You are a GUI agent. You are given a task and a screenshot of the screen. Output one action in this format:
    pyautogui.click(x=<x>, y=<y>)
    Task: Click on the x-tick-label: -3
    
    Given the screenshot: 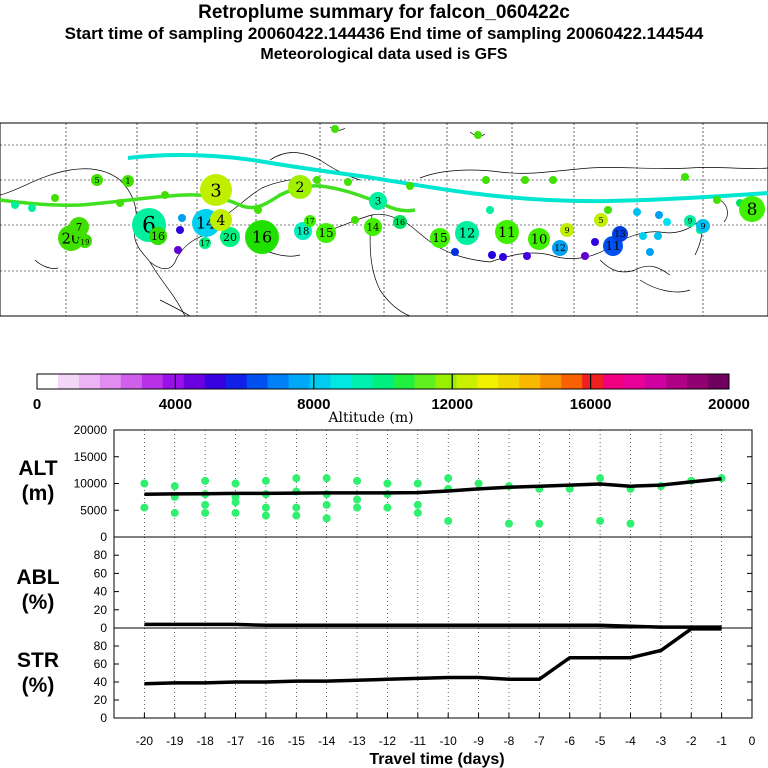 What is the action you would take?
    pyautogui.click(x=661, y=741)
    